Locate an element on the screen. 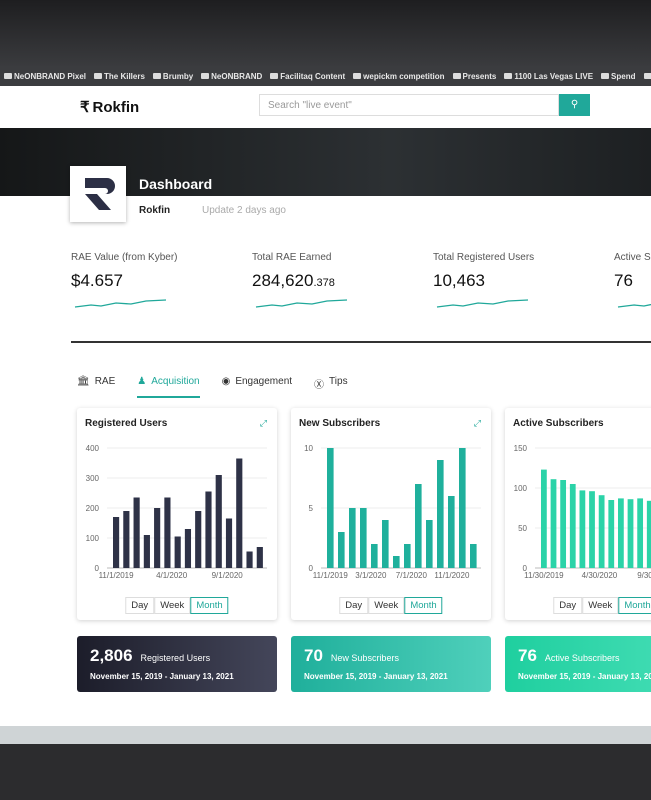 The height and width of the screenshot is (800, 651). bookmark: NeONBRAND Pixel is located at coordinates (45, 76).